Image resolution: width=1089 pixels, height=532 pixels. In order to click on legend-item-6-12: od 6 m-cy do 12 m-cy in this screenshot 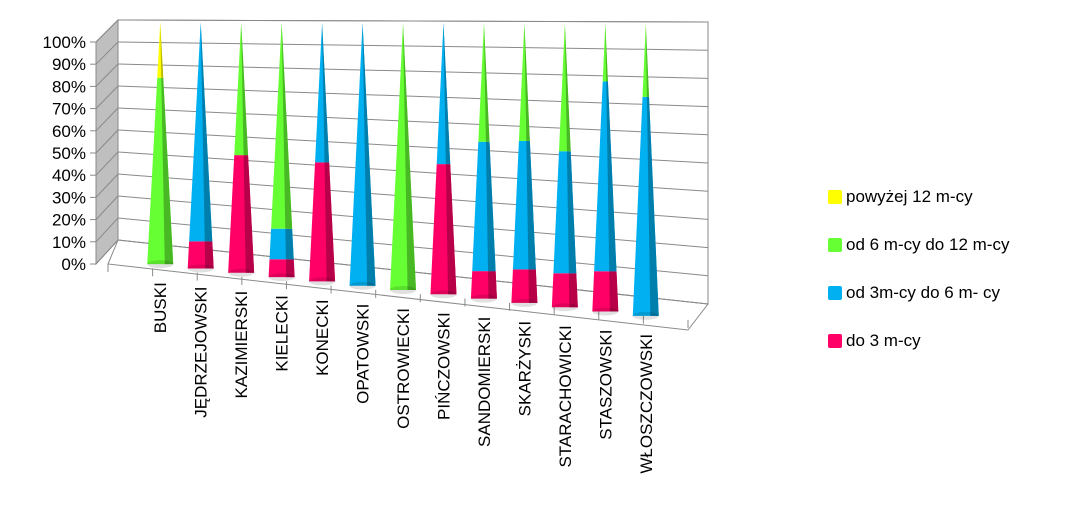, I will do `click(955, 245)`.